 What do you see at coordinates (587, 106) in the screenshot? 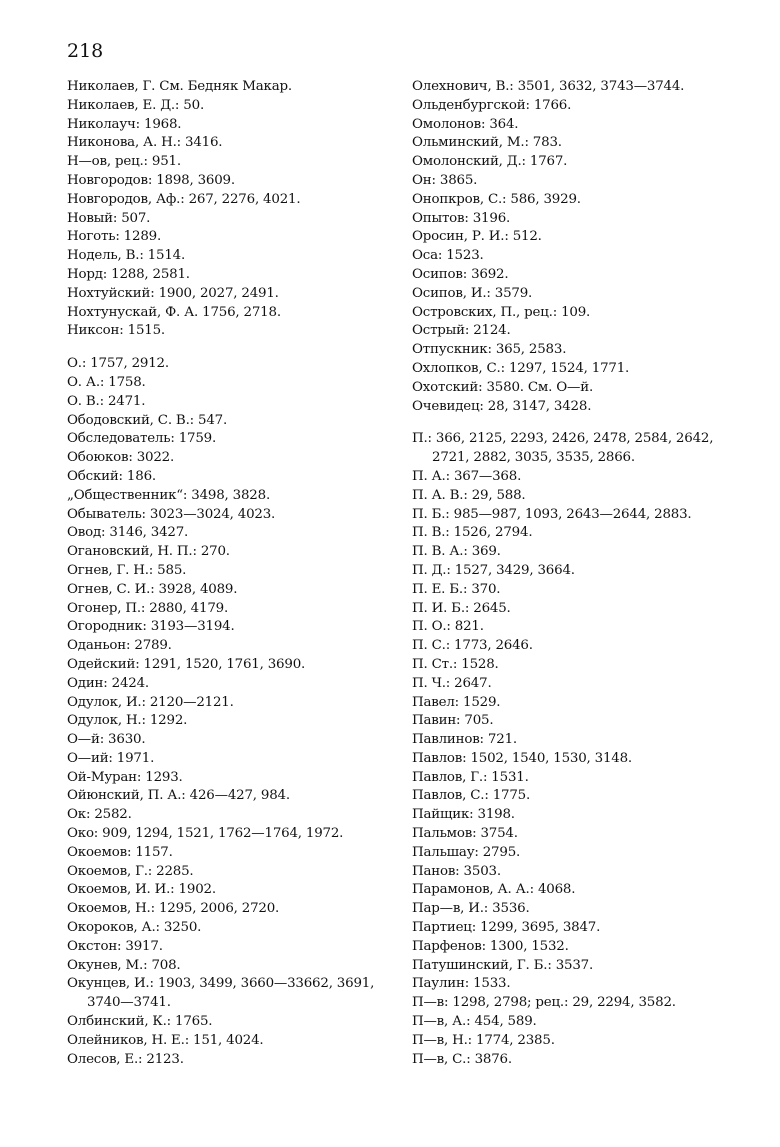
I see `index-entry: Ольденбургской: 1766.` at bounding box center [587, 106].